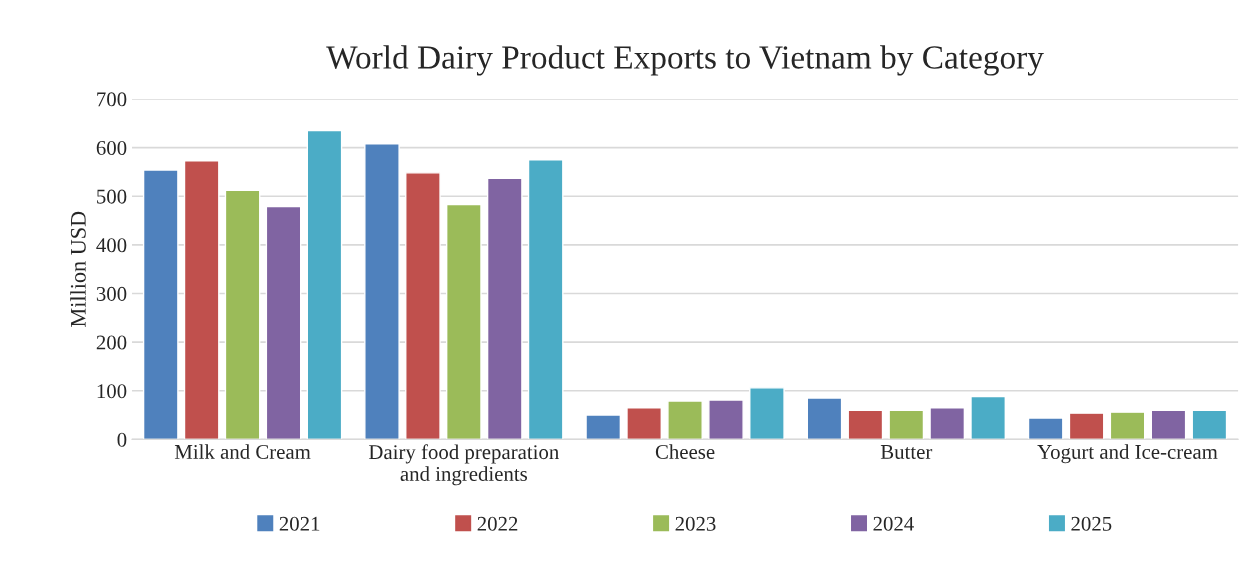 The image size is (1257, 582). I want to click on y-tick-label: 400, so click(111, 245).